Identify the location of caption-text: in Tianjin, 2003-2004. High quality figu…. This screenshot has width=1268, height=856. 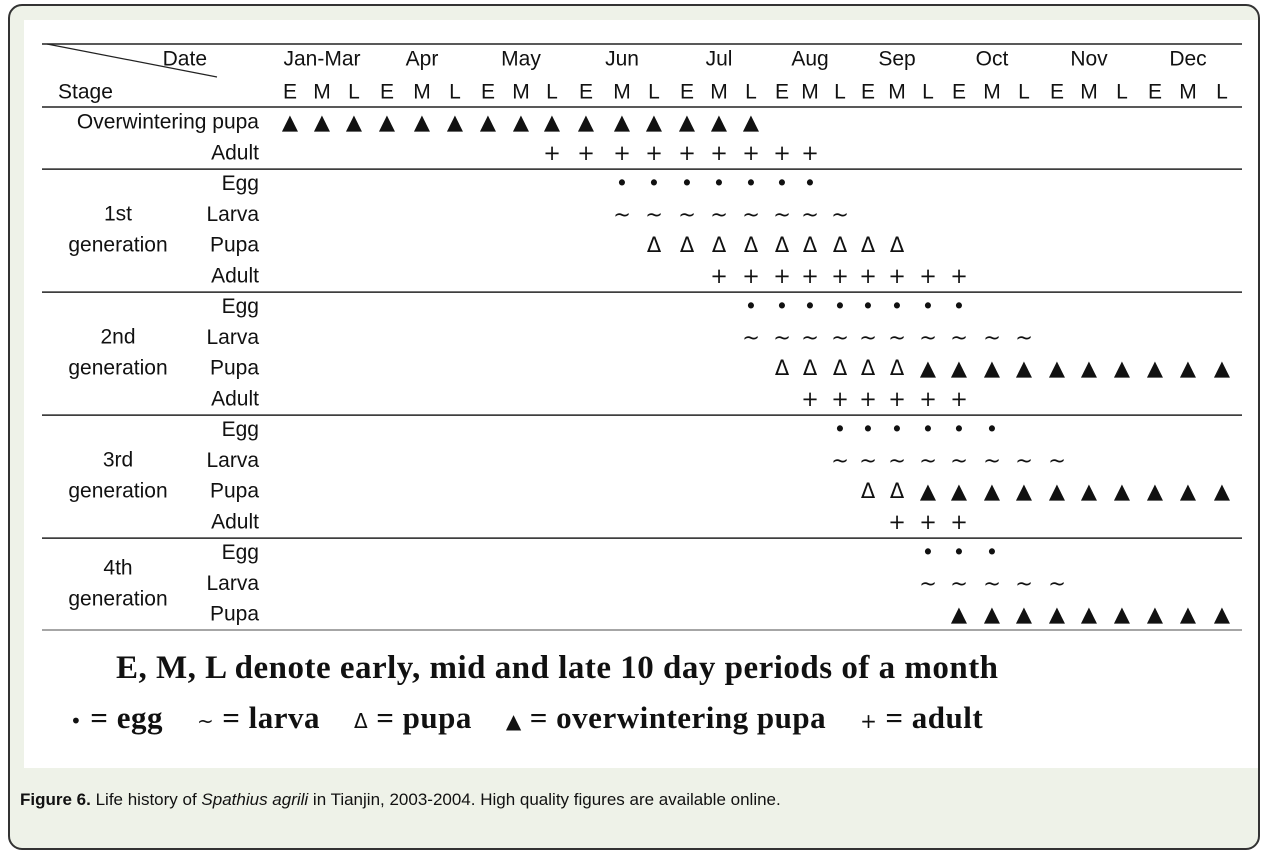
(544, 799).